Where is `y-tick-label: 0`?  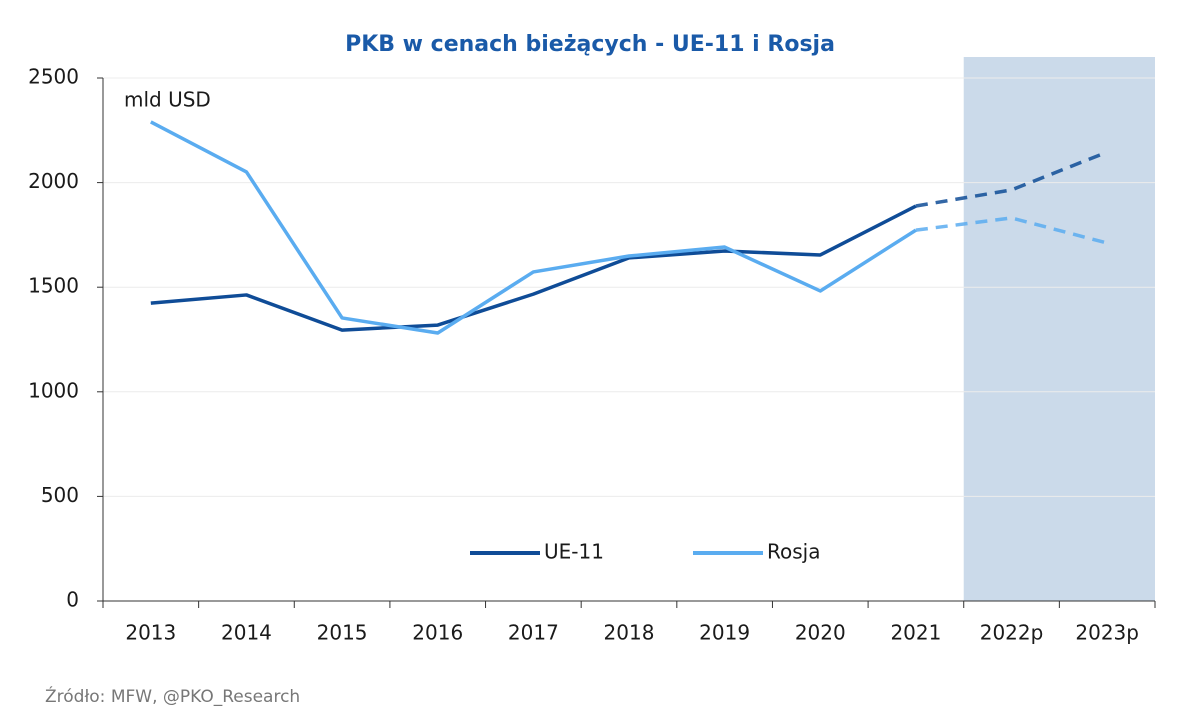
y-tick-label: 0 is located at coordinates (72, 600).